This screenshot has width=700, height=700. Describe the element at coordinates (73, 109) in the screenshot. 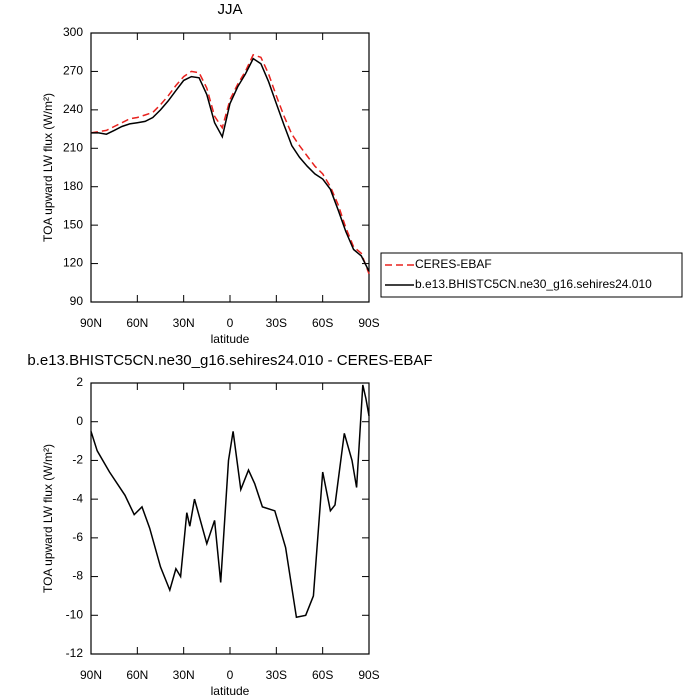

I see `y-tick-label: 240` at that location.